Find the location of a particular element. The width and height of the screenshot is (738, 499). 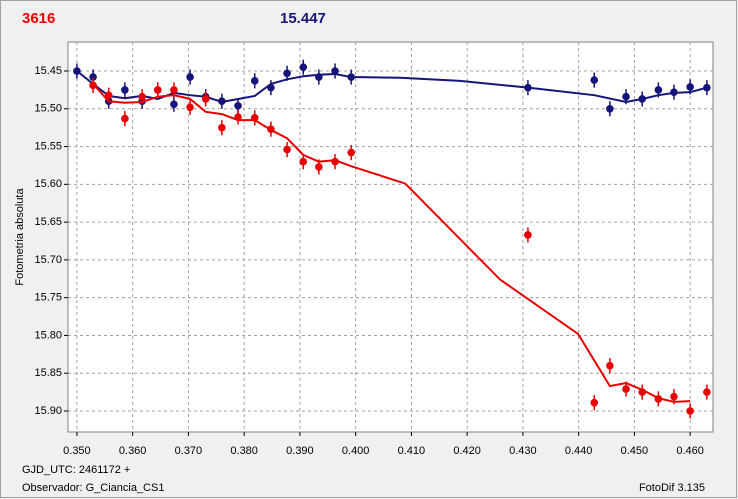

software: FotoDif 3.135 is located at coordinates (672, 488).